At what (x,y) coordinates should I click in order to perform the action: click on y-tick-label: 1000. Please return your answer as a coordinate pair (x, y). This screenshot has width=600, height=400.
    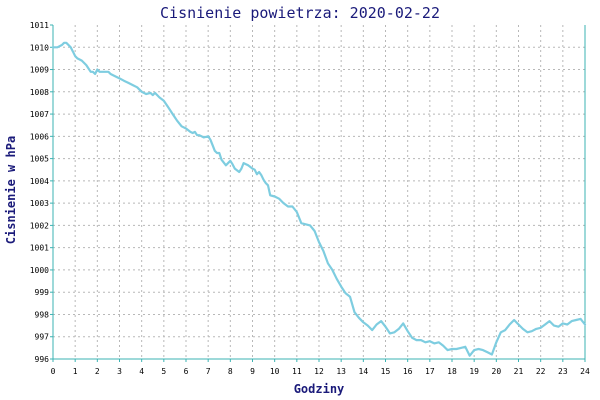
    Looking at the image, I should click on (39, 270).